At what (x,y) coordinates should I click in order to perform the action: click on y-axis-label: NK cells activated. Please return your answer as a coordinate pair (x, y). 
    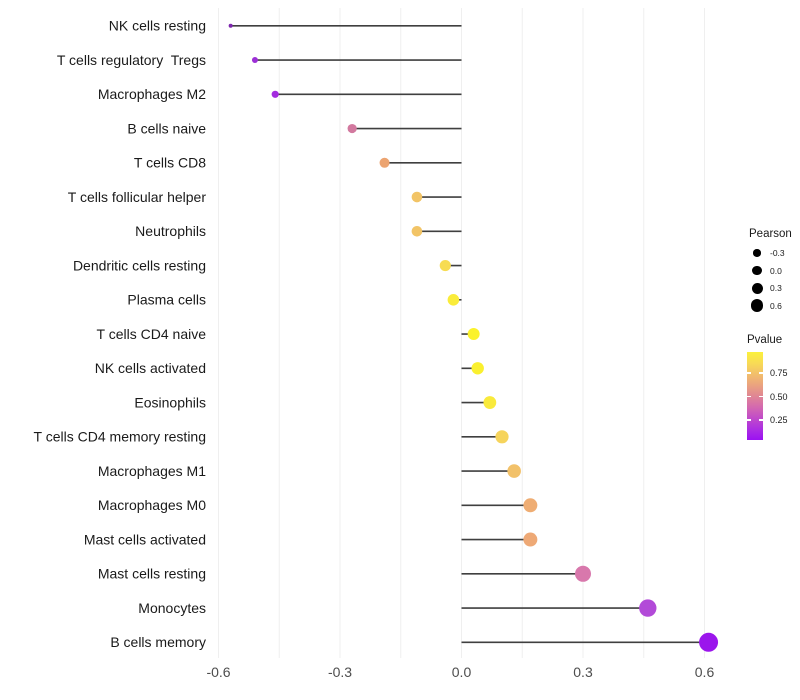
    Looking at the image, I should click on (150, 368).